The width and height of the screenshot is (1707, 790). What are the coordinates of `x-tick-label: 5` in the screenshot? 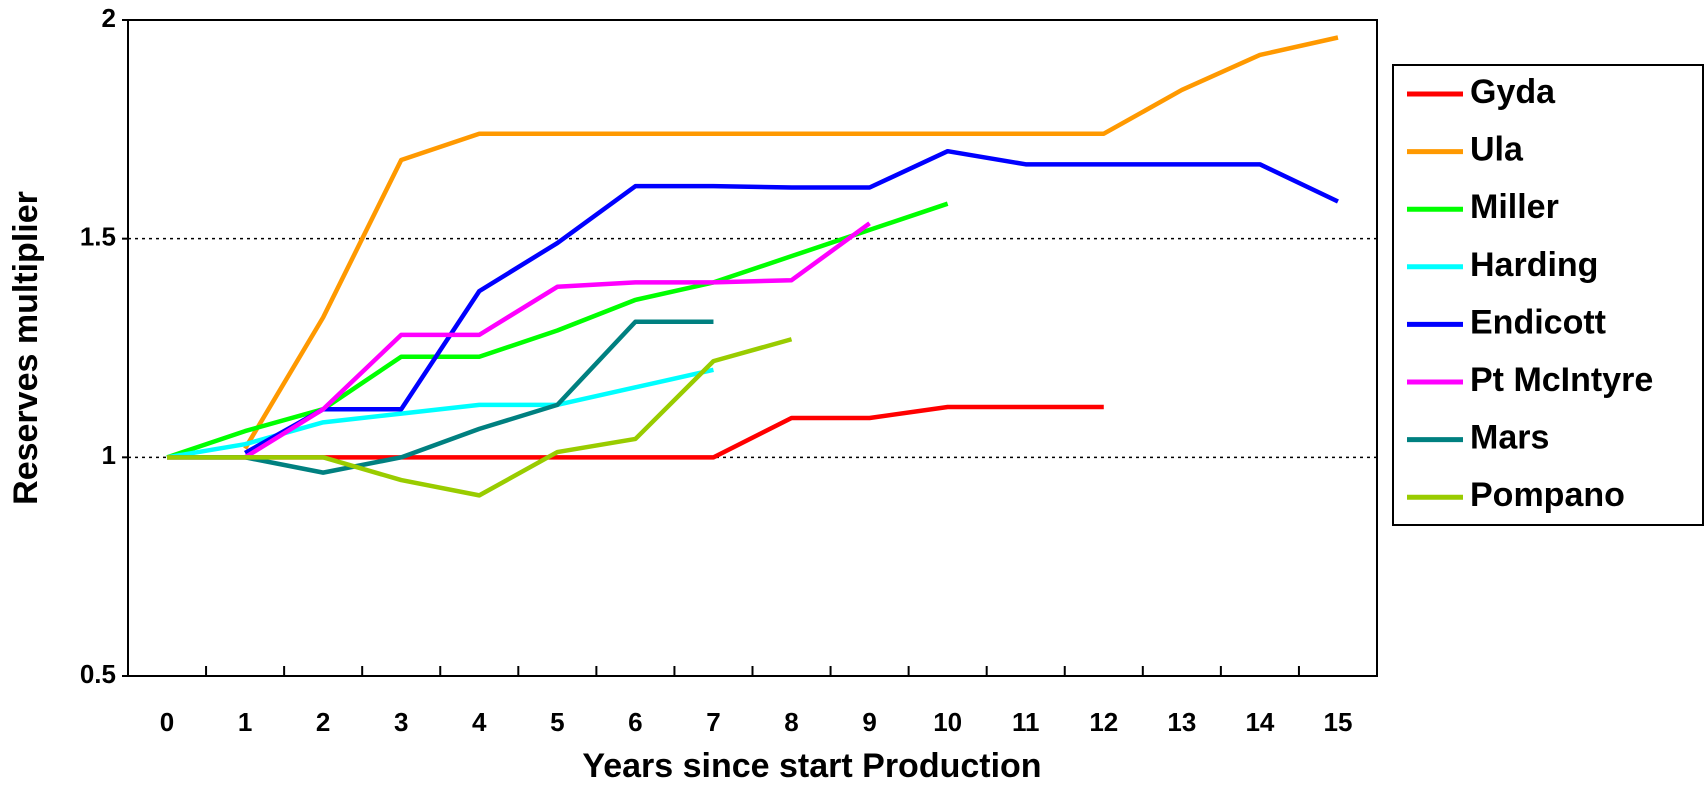 It's located at (557, 722).